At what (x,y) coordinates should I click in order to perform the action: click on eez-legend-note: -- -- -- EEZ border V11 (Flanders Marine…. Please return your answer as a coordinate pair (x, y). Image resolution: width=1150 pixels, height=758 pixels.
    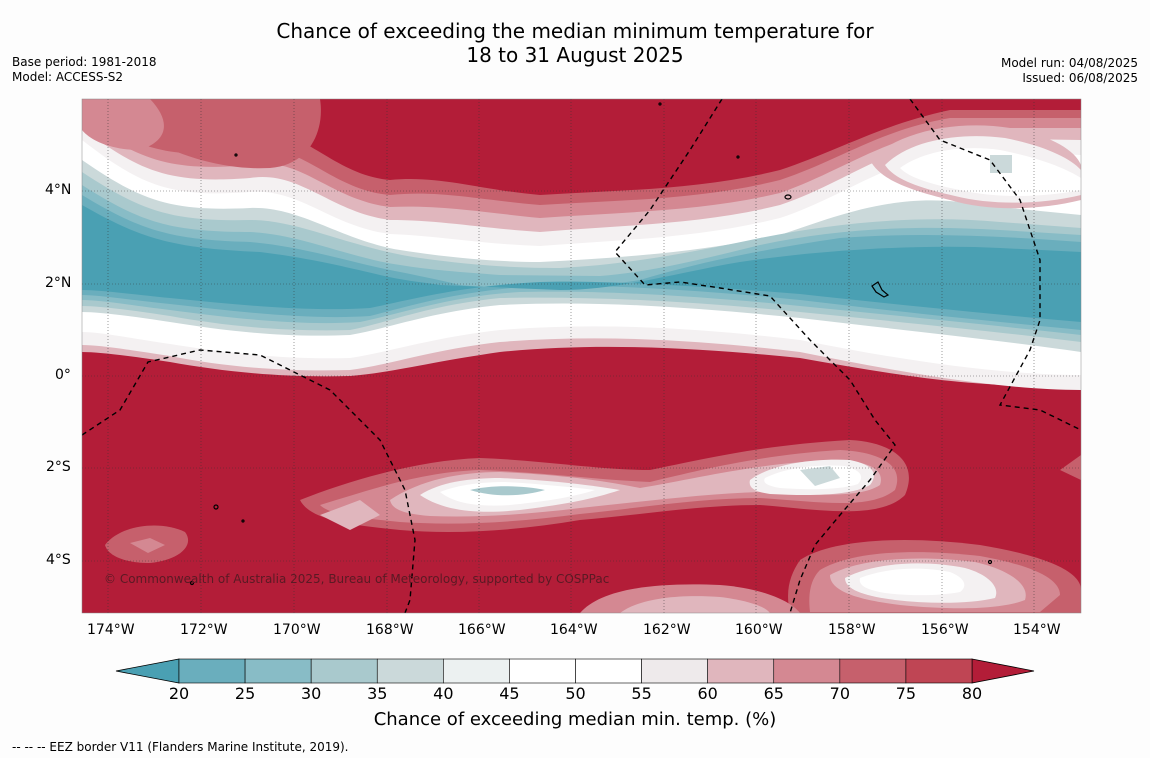
    Looking at the image, I should click on (180, 747).